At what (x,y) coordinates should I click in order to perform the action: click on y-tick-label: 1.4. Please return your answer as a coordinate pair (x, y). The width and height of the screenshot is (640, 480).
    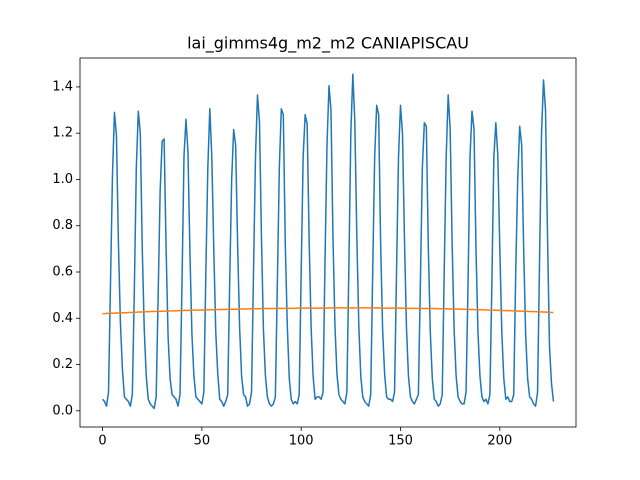
    Looking at the image, I should click on (62, 86).